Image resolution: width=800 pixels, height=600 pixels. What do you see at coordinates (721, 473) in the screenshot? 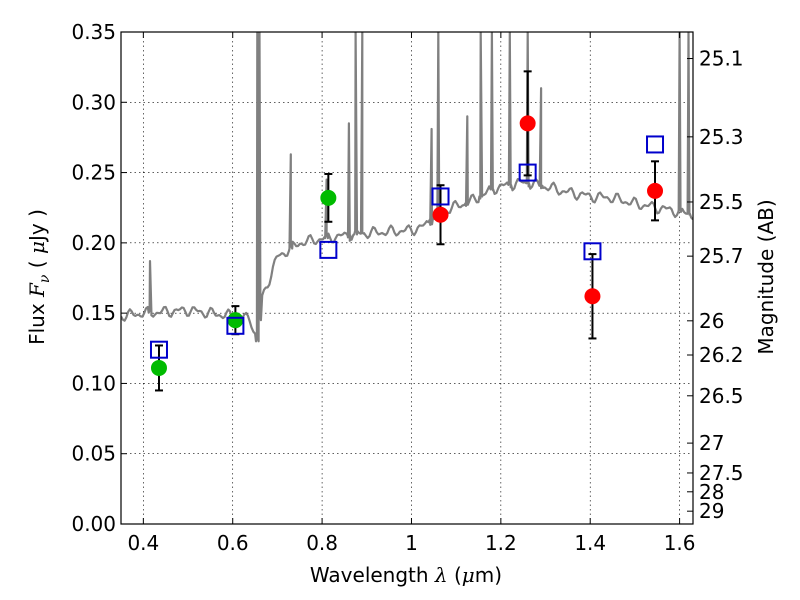
I see `magnitude-tick-label: 27.5` at bounding box center [721, 473].